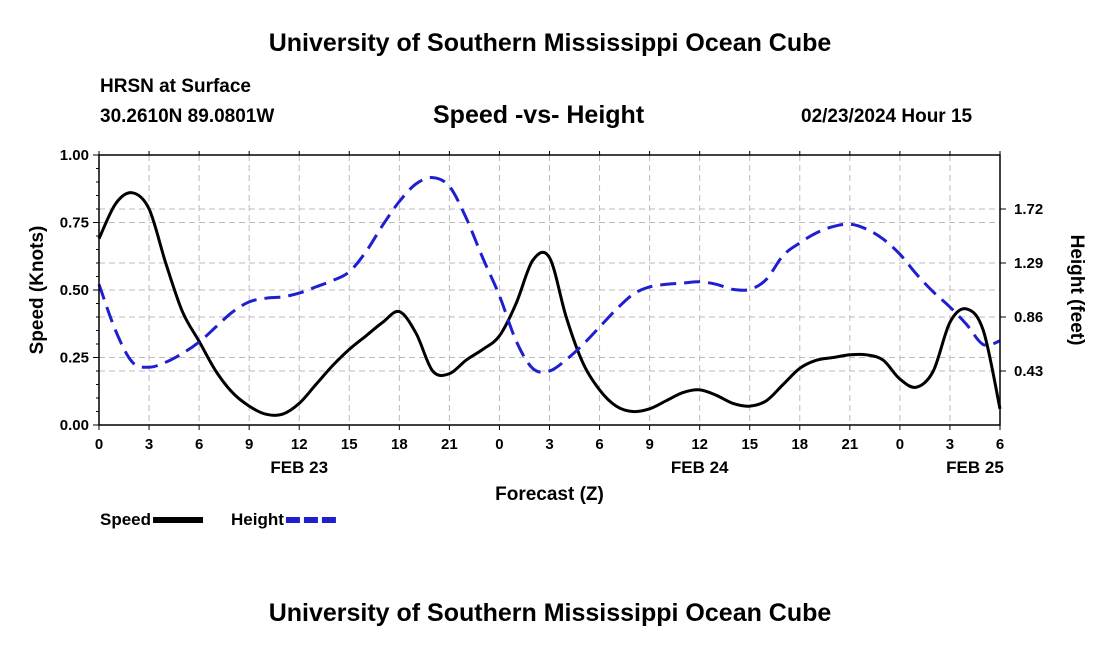 The width and height of the screenshot is (1100, 650). What do you see at coordinates (74, 290) in the screenshot?
I see `y-left-tick-label: 0.50` at bounding box center [74, 290].